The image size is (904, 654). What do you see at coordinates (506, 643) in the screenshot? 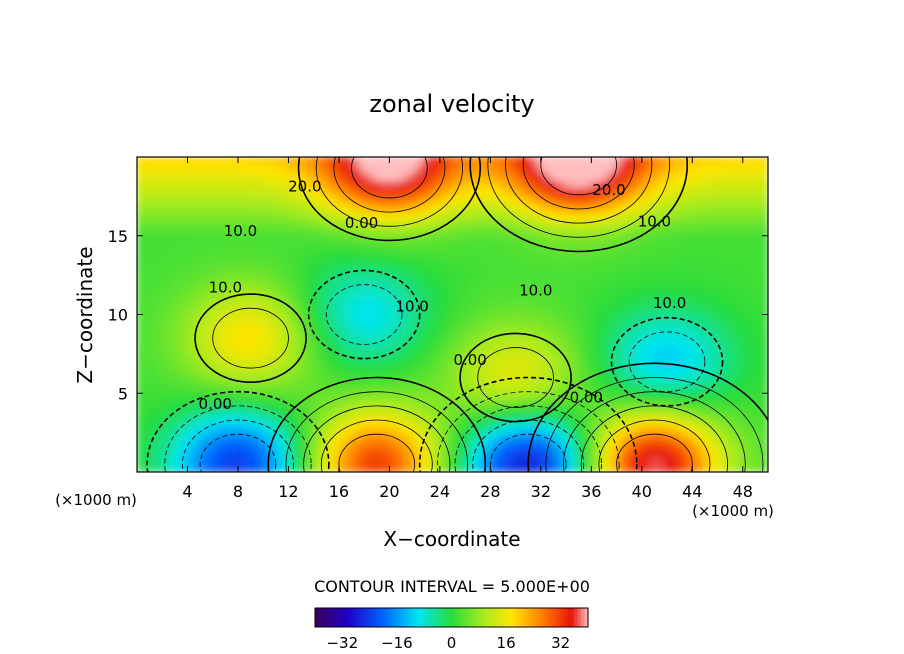
I see `colorbar-tick-label: 16` at bounding box center [506, 643].